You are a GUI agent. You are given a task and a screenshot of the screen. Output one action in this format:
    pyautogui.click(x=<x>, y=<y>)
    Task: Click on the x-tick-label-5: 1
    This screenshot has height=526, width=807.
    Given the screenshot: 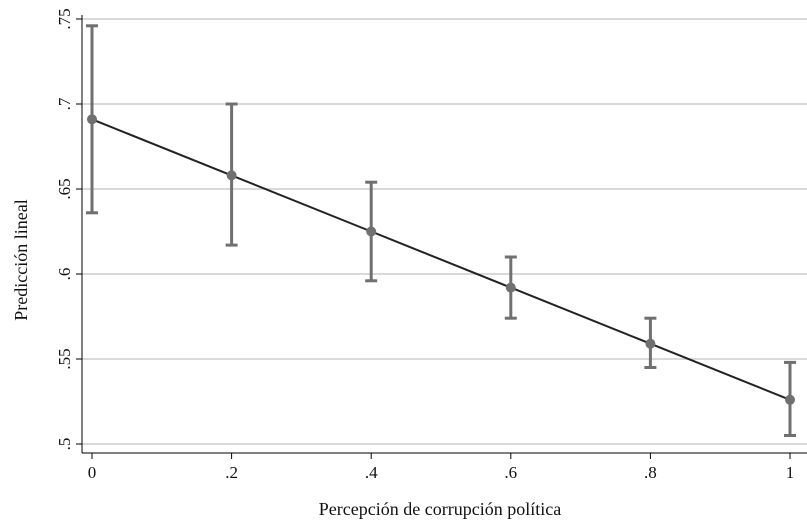 What is the action you would take?
    pyautogui.click(x=790, y=472)
    